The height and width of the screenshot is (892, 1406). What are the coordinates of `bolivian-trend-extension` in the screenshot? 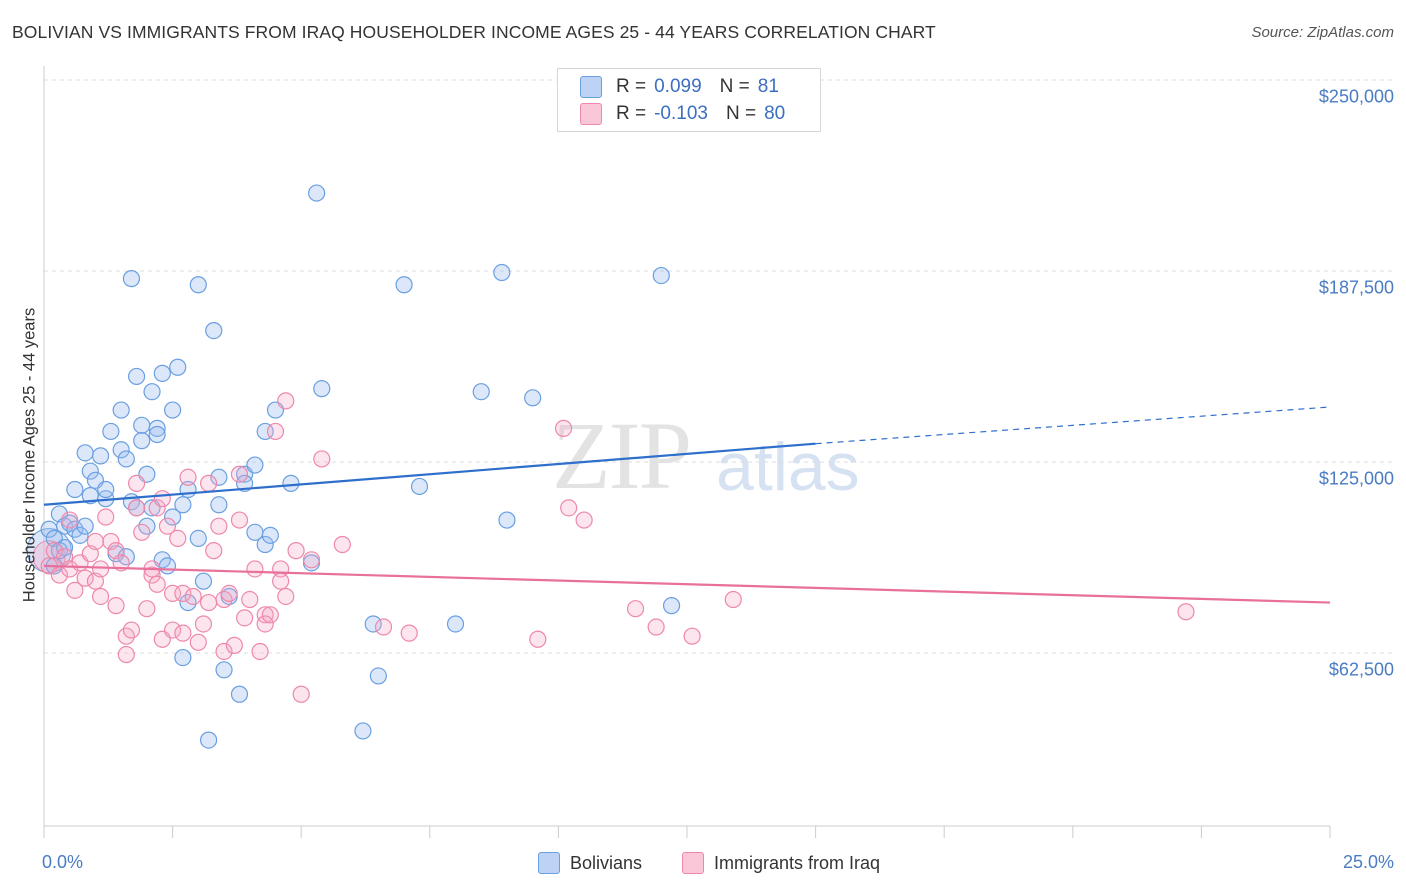 It's located at (1073, 425).